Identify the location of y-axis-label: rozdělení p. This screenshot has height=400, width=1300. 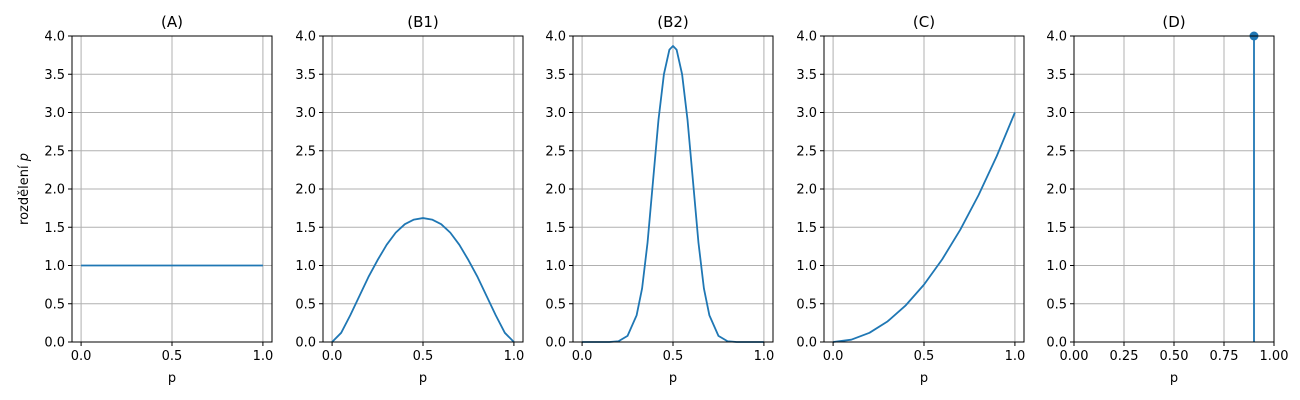
(24, 189).